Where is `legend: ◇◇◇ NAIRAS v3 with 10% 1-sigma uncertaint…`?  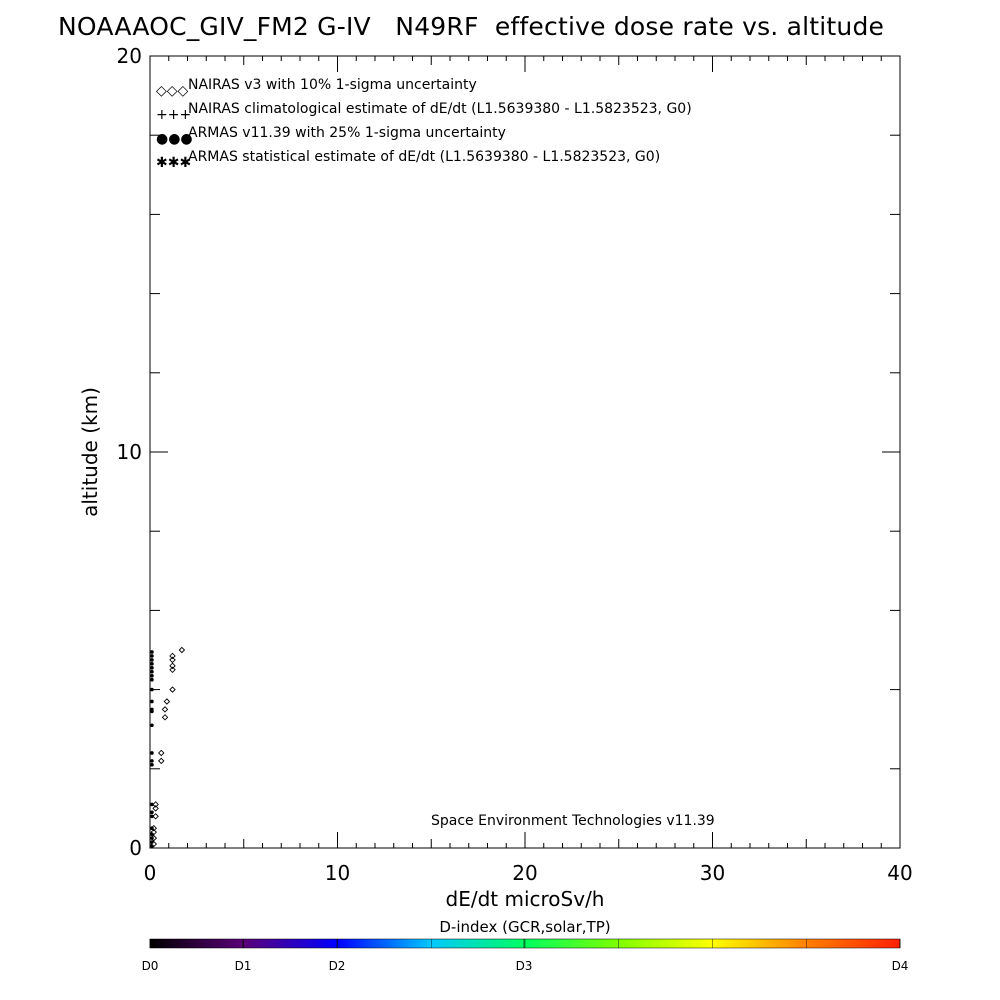
legend: ◇◇◇ NAIRAS v3 with 10% 1-sigma uncertaint… is located at coordinates (424, 124).